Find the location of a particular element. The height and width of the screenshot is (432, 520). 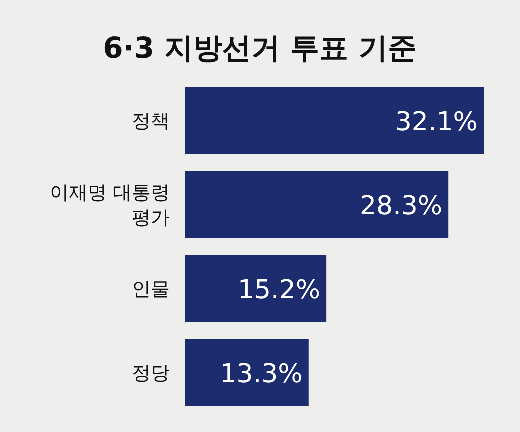

data-label: 15.2% is located at coordinates (279, 291).